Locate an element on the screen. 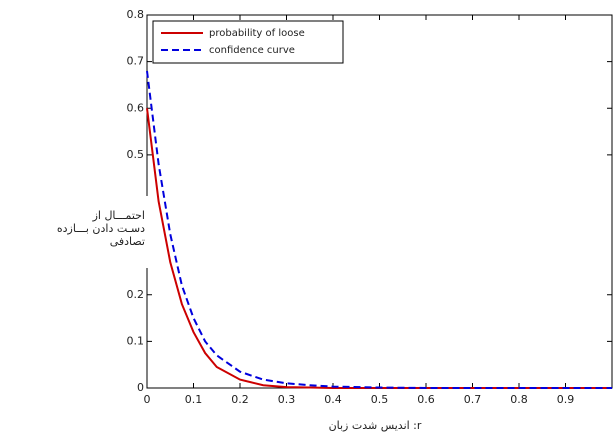 Image resolution: width=615 pixels, height=443 pixels. legend-label: probability of loose is located at coordinates (257, 33).